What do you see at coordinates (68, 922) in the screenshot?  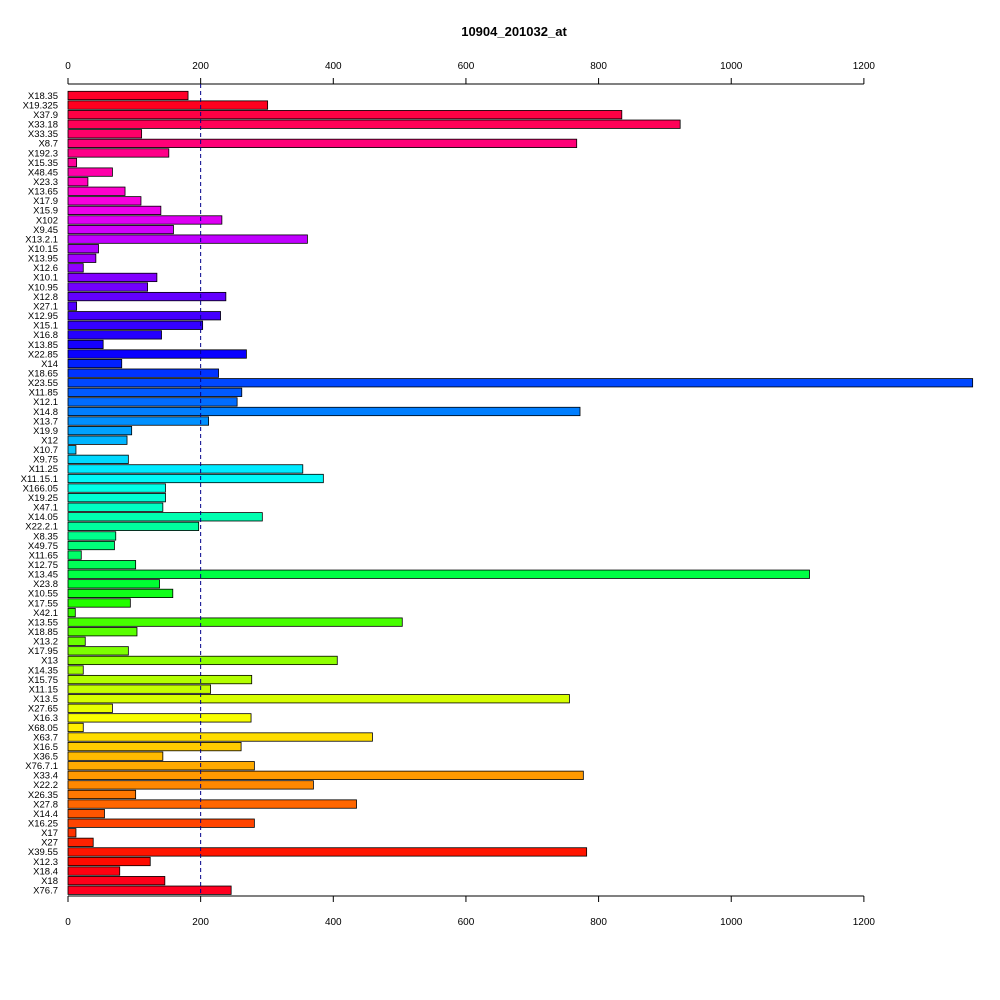 I see `bottom-tick-label: 0` at bounding box center [68, 922].